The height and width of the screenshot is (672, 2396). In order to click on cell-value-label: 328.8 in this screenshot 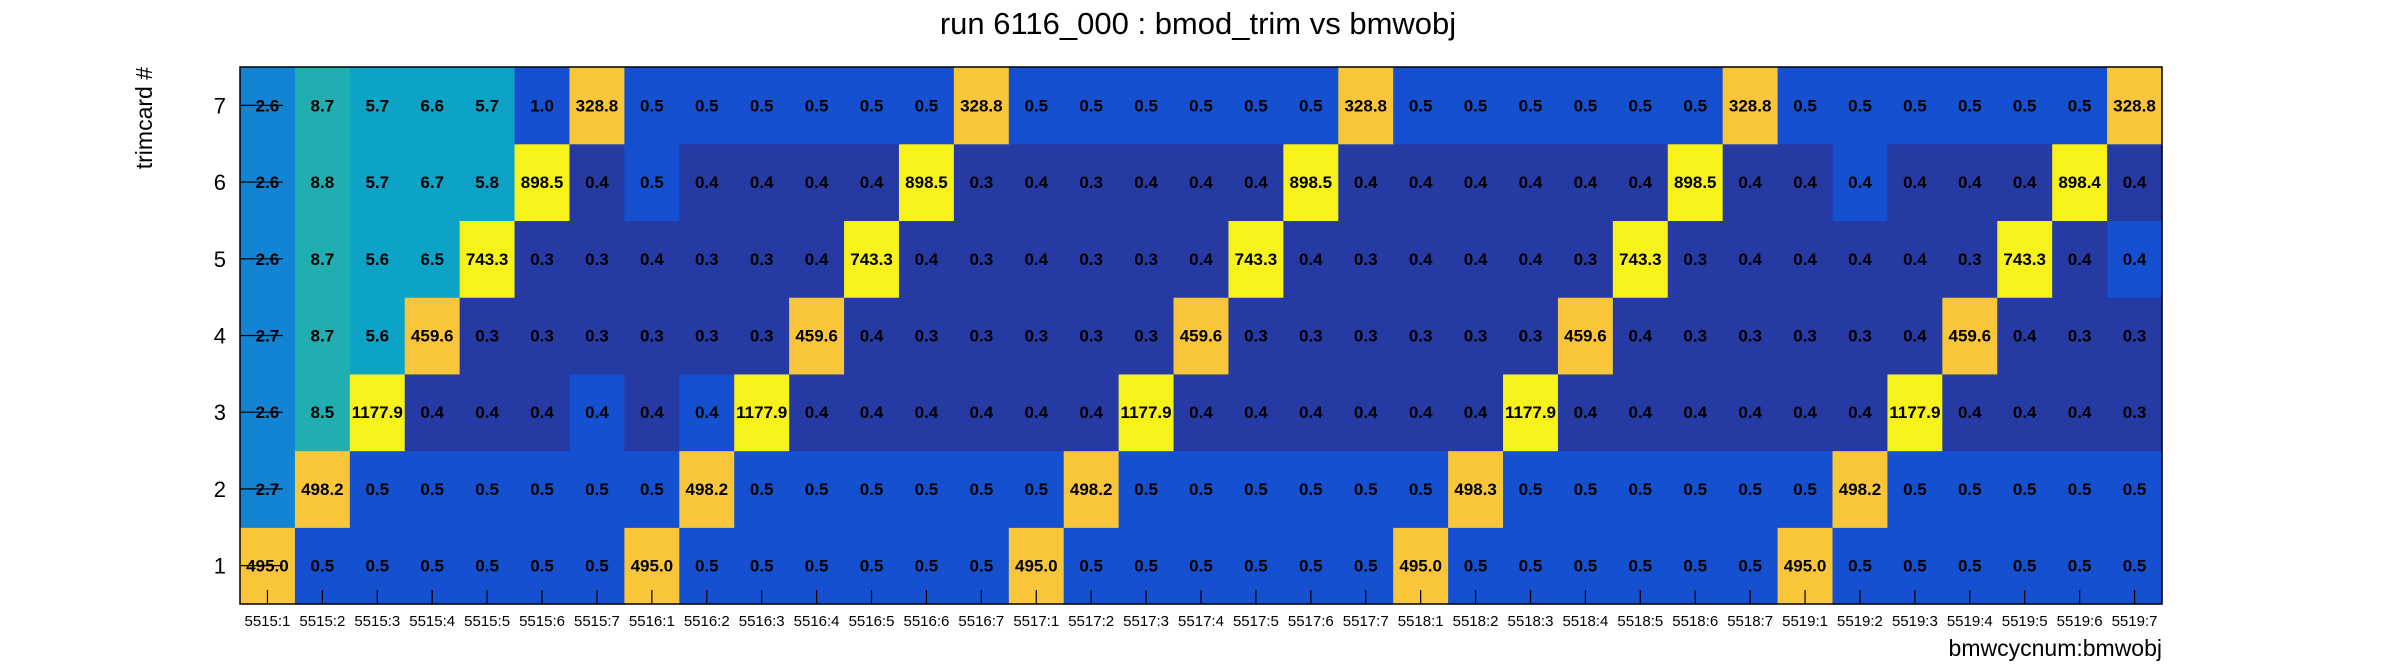, I will do `click(1750, 105)`.